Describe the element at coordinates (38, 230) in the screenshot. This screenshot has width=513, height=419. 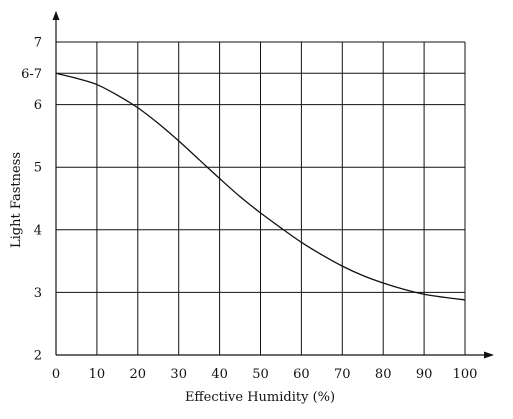
I see `y-tick-label-2: 4` at that location.